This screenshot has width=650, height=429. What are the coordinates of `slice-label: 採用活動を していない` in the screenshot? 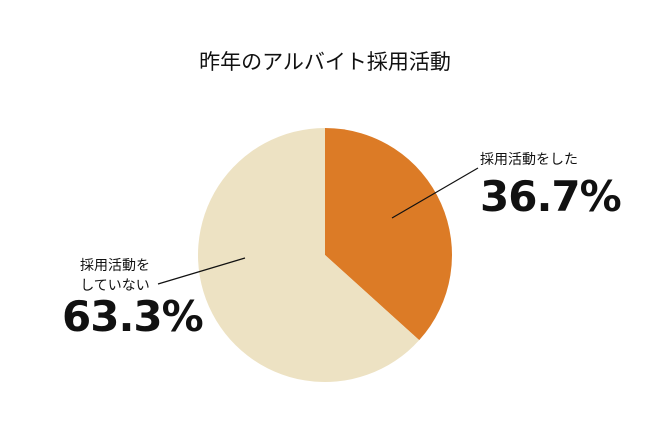 It's located at (115, 276).